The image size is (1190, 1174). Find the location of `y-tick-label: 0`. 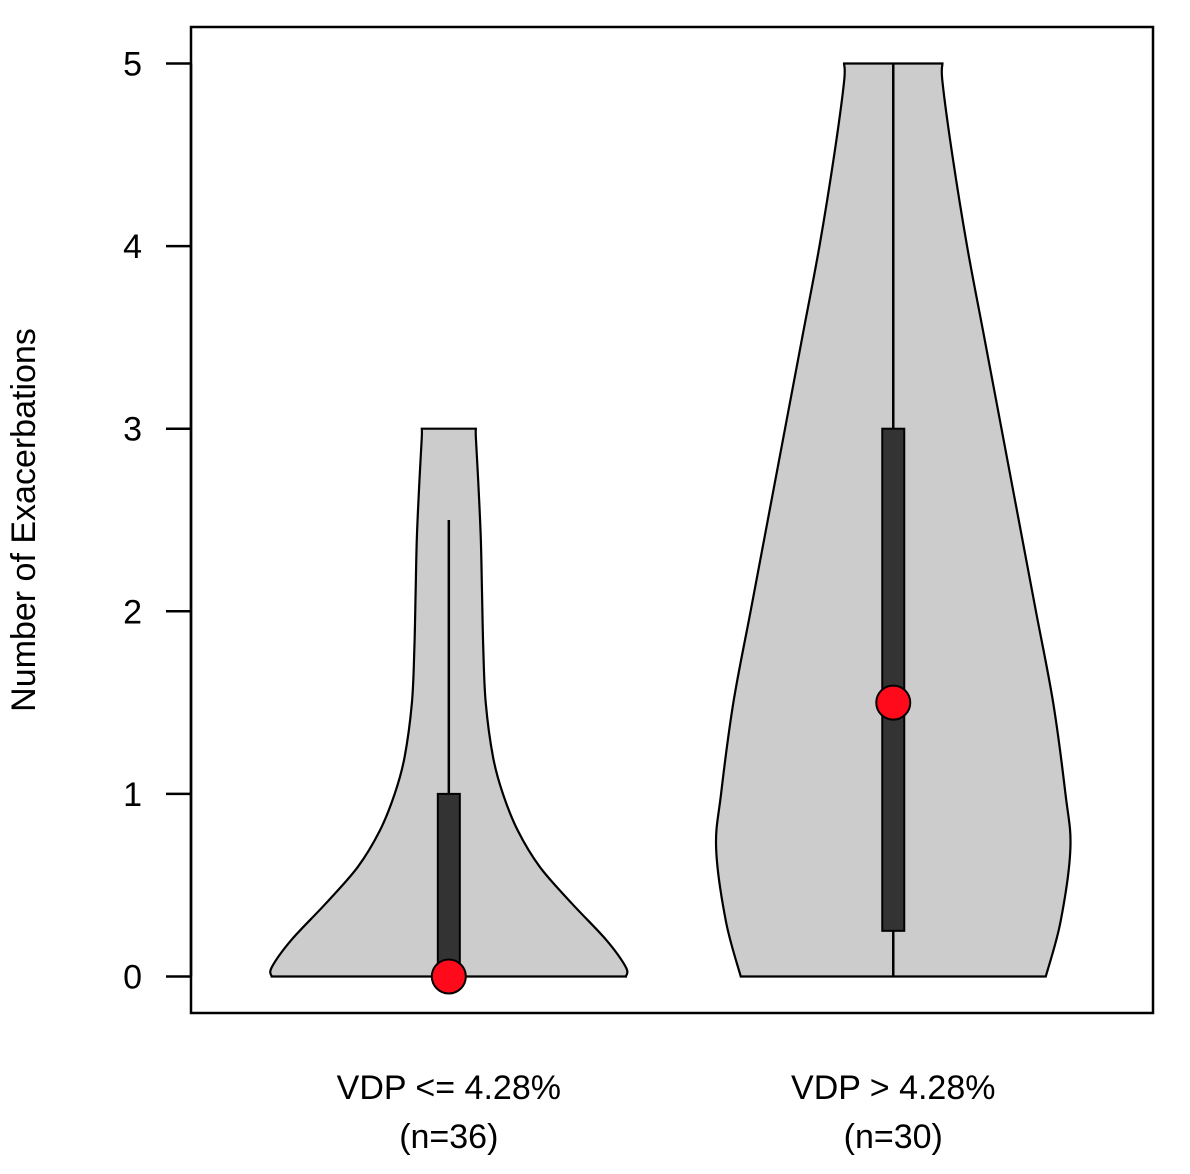

y-tick-label: 0 is located at coordinates (132, 977).